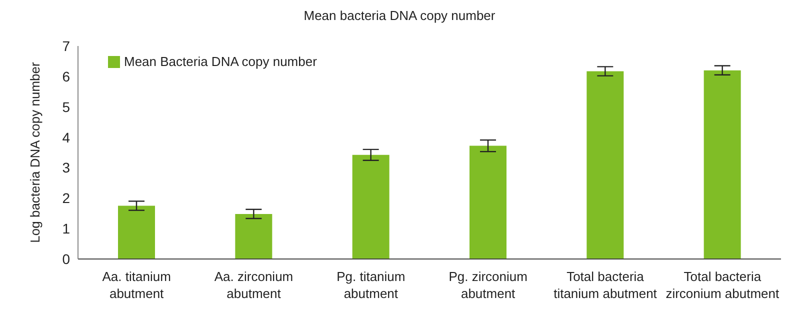  Describe the element at coordinates (66, 137) in the screenshot. I see `y-tick-label: 4` at that location.